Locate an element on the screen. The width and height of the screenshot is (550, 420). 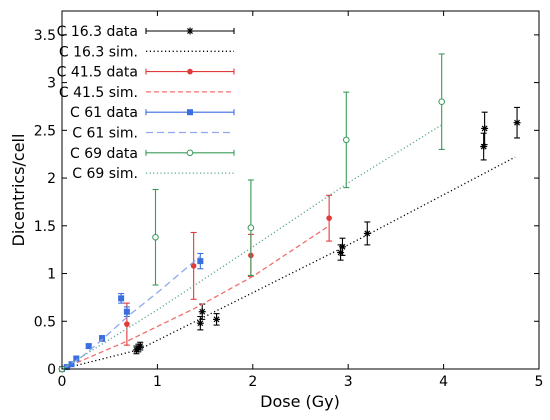
legend-item: C 69 data is located at coordinates (152, 154).